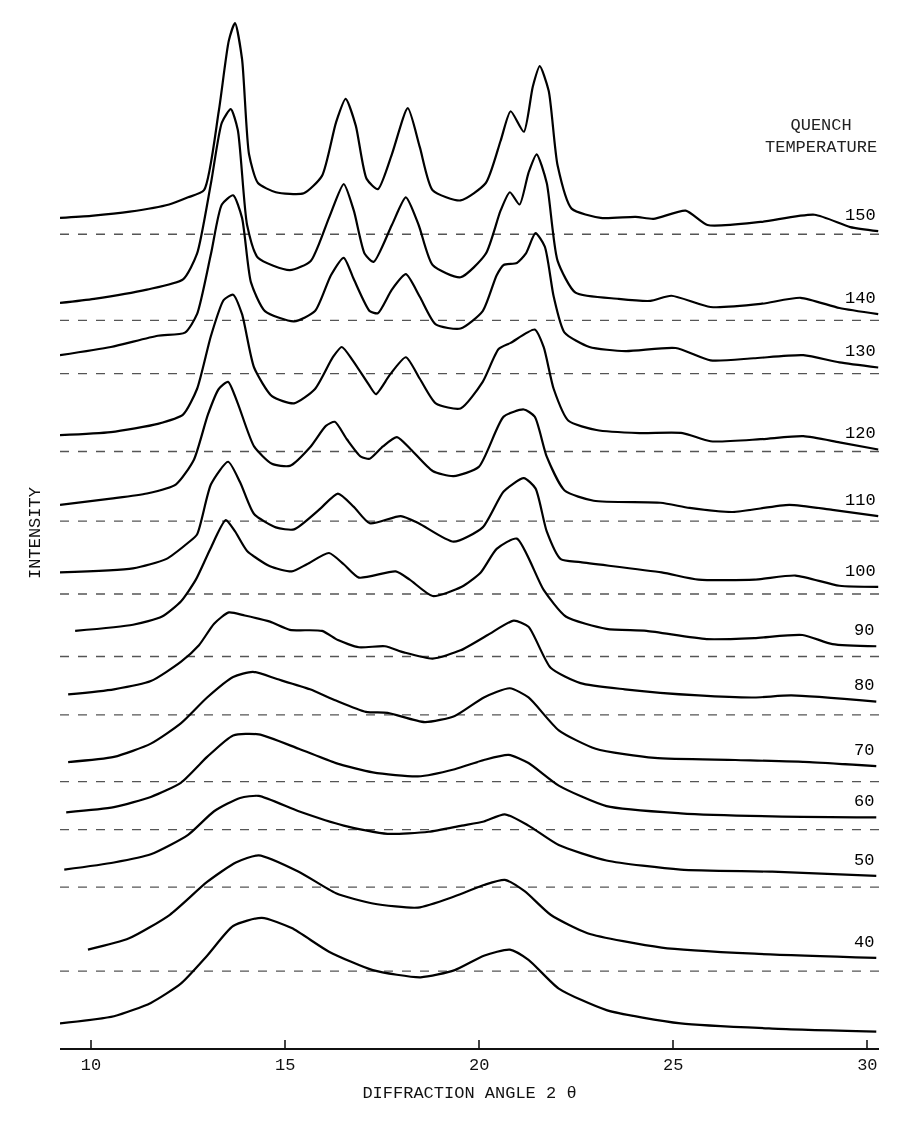 The height and width of the screenshot is (1129, 897). Describe the element at coordinates (864, 860) in the screenshot. I see `series-label: 50` at that location.